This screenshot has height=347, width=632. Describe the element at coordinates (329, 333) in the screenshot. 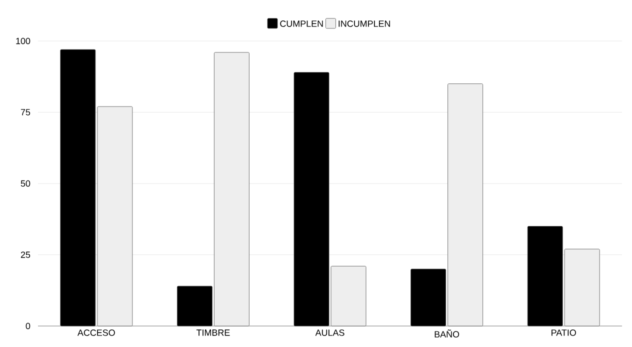

I see `x-tick-label: AULAS` at that location.